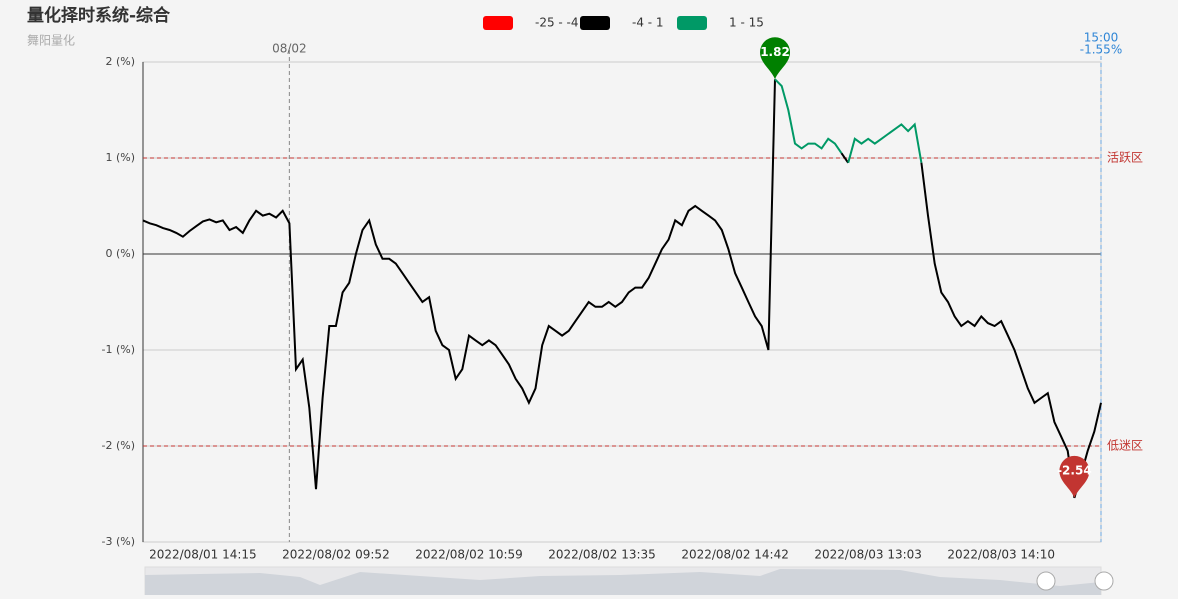 This screenshot has height=599, width=1178. Describe the element at coordinates (557, 23) in the screenshot. I see `legend-label: -25 - -4` at that location.